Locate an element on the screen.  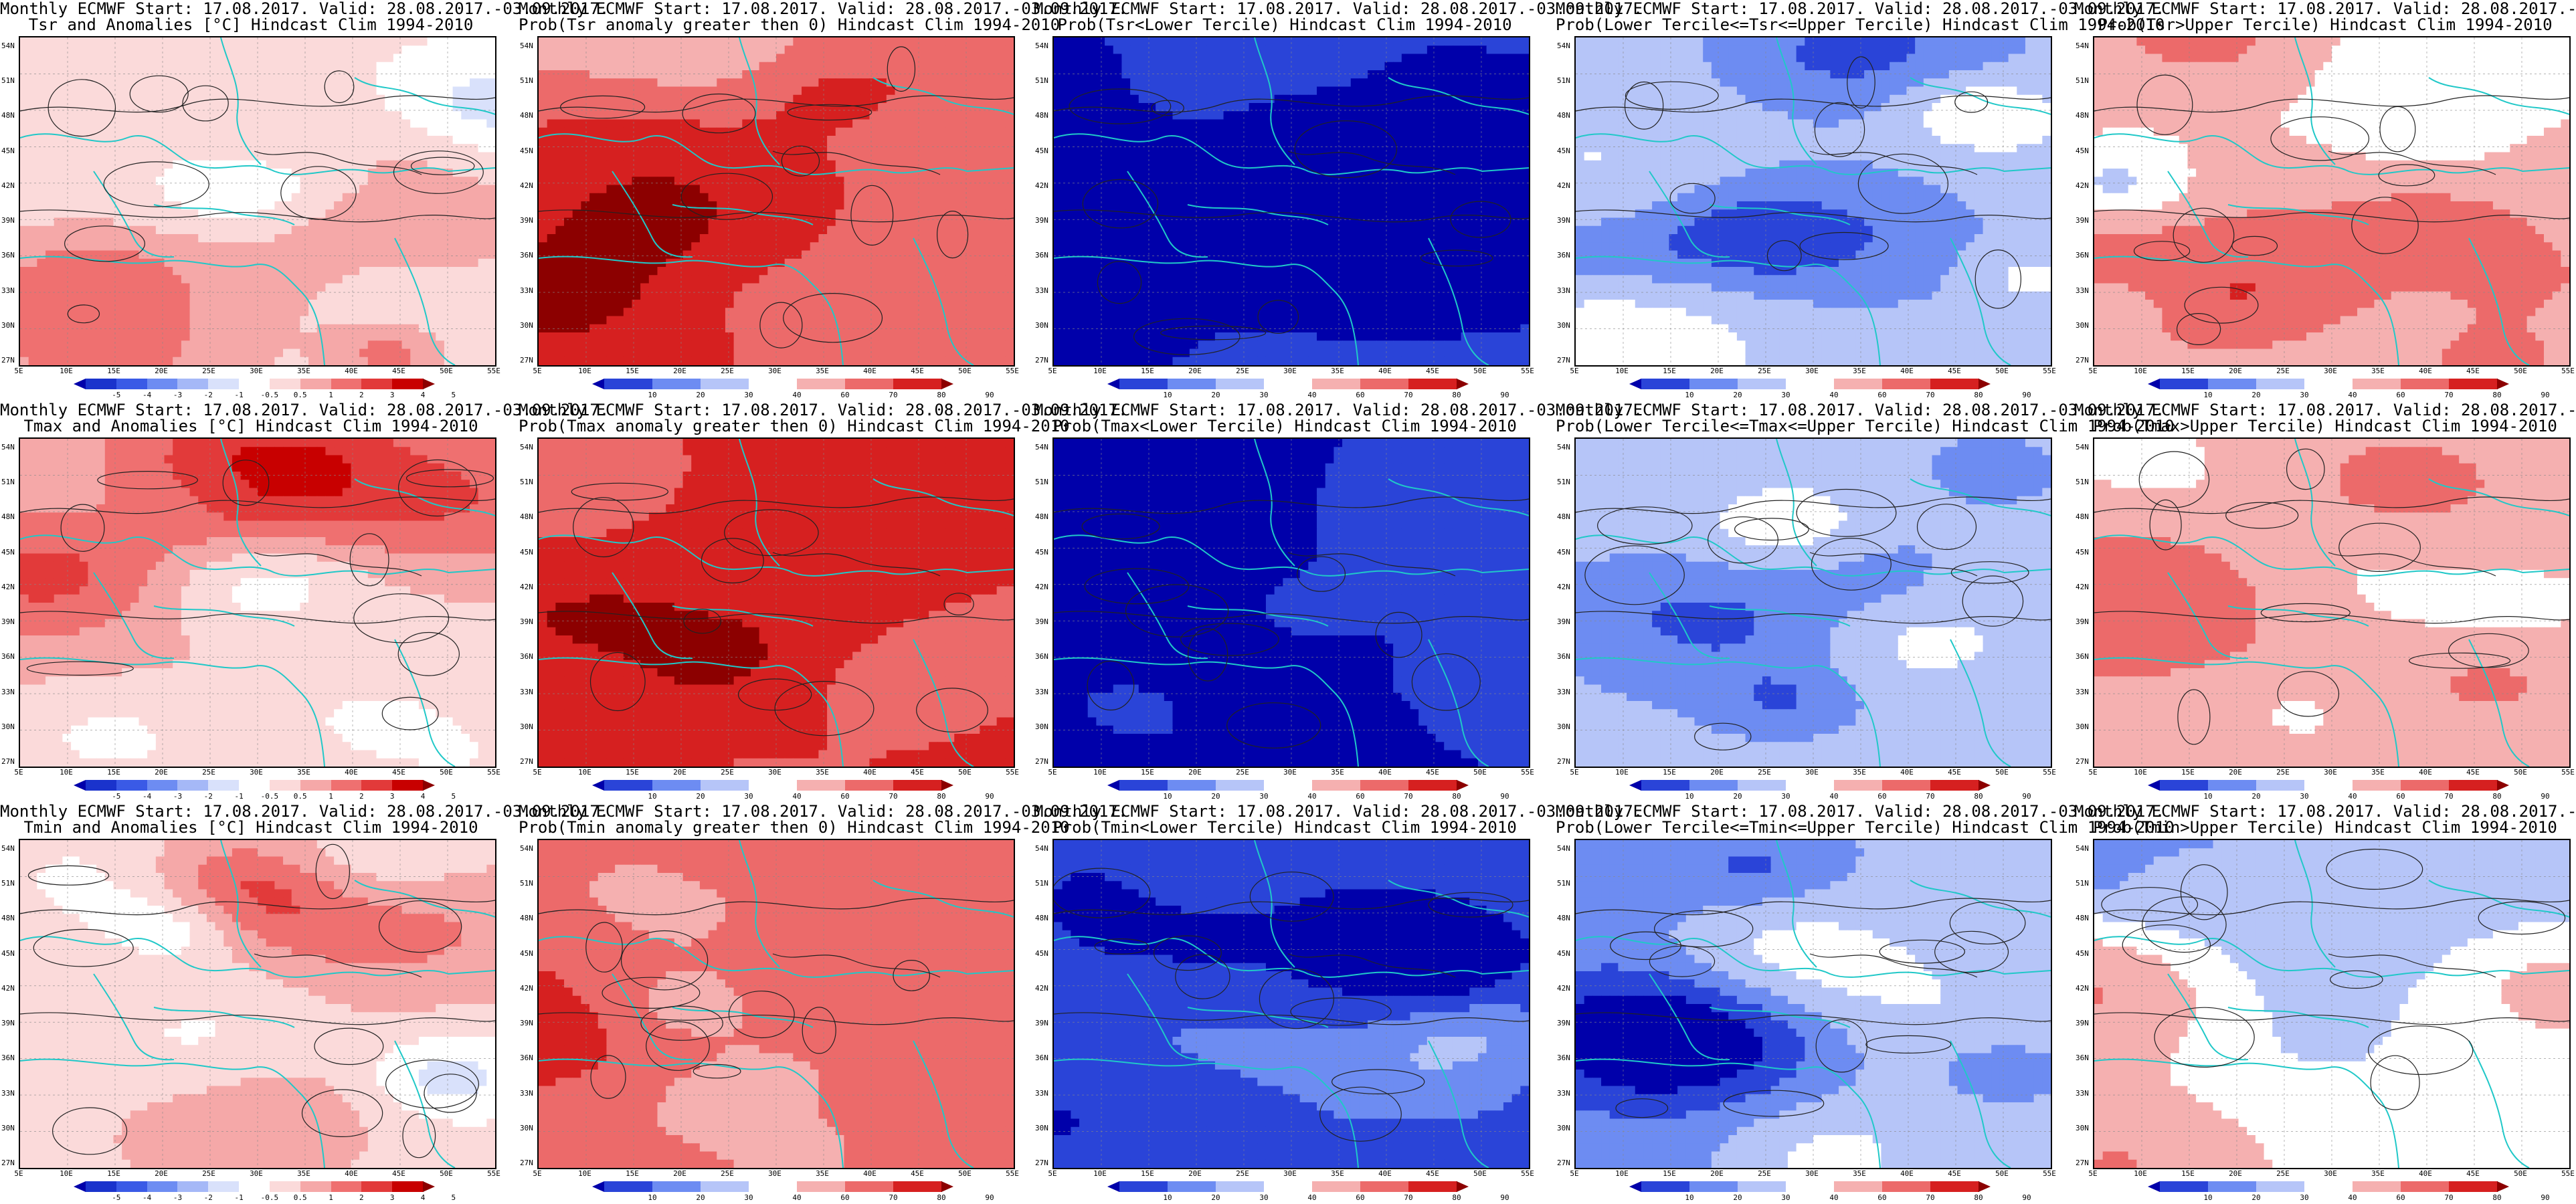
forecast-map is located at coordinates (1291, 201).